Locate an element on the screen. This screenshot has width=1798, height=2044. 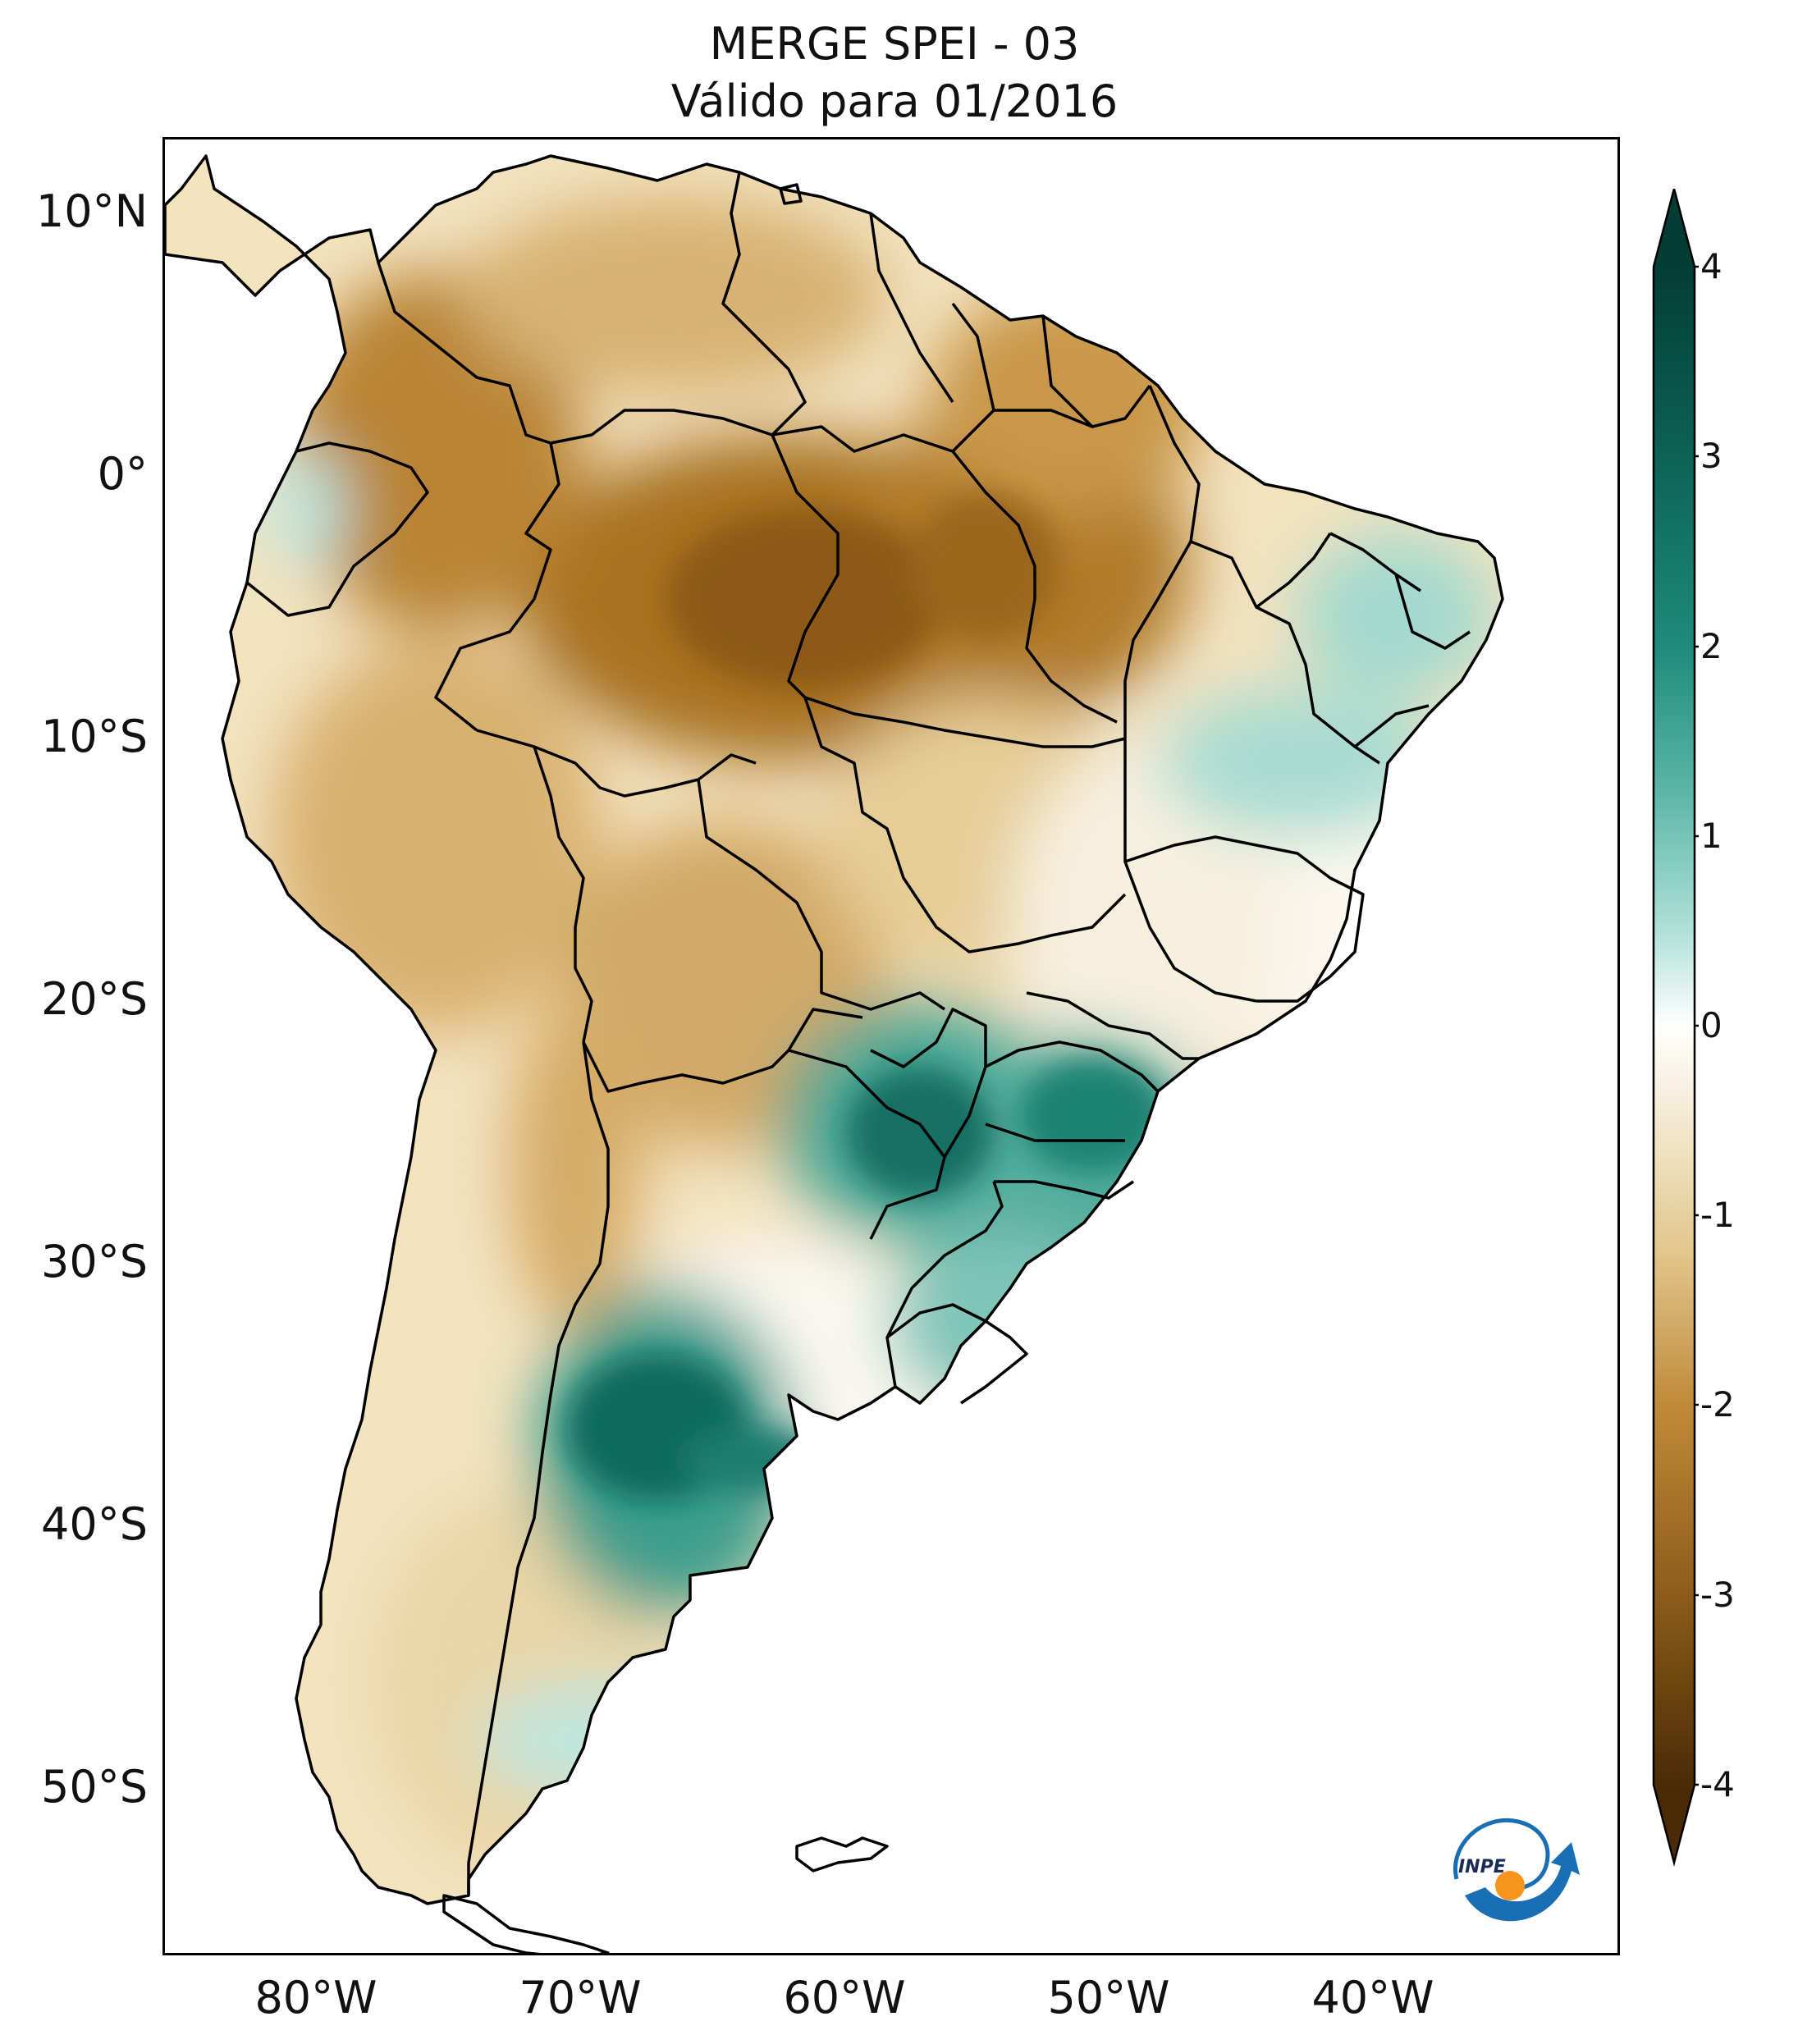
border-colombia-venezuela is located at coordinates (464, 353).